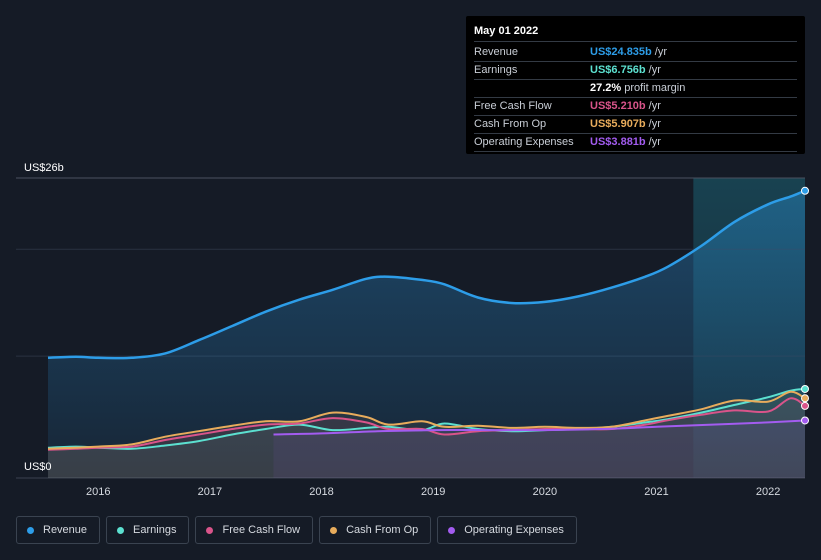 This screenshot has width=821, height=560. What do you see at coordinates (98, 492) in the screenshot?
I see `x-tick-label: 2016` at bounding box center [98, 492].